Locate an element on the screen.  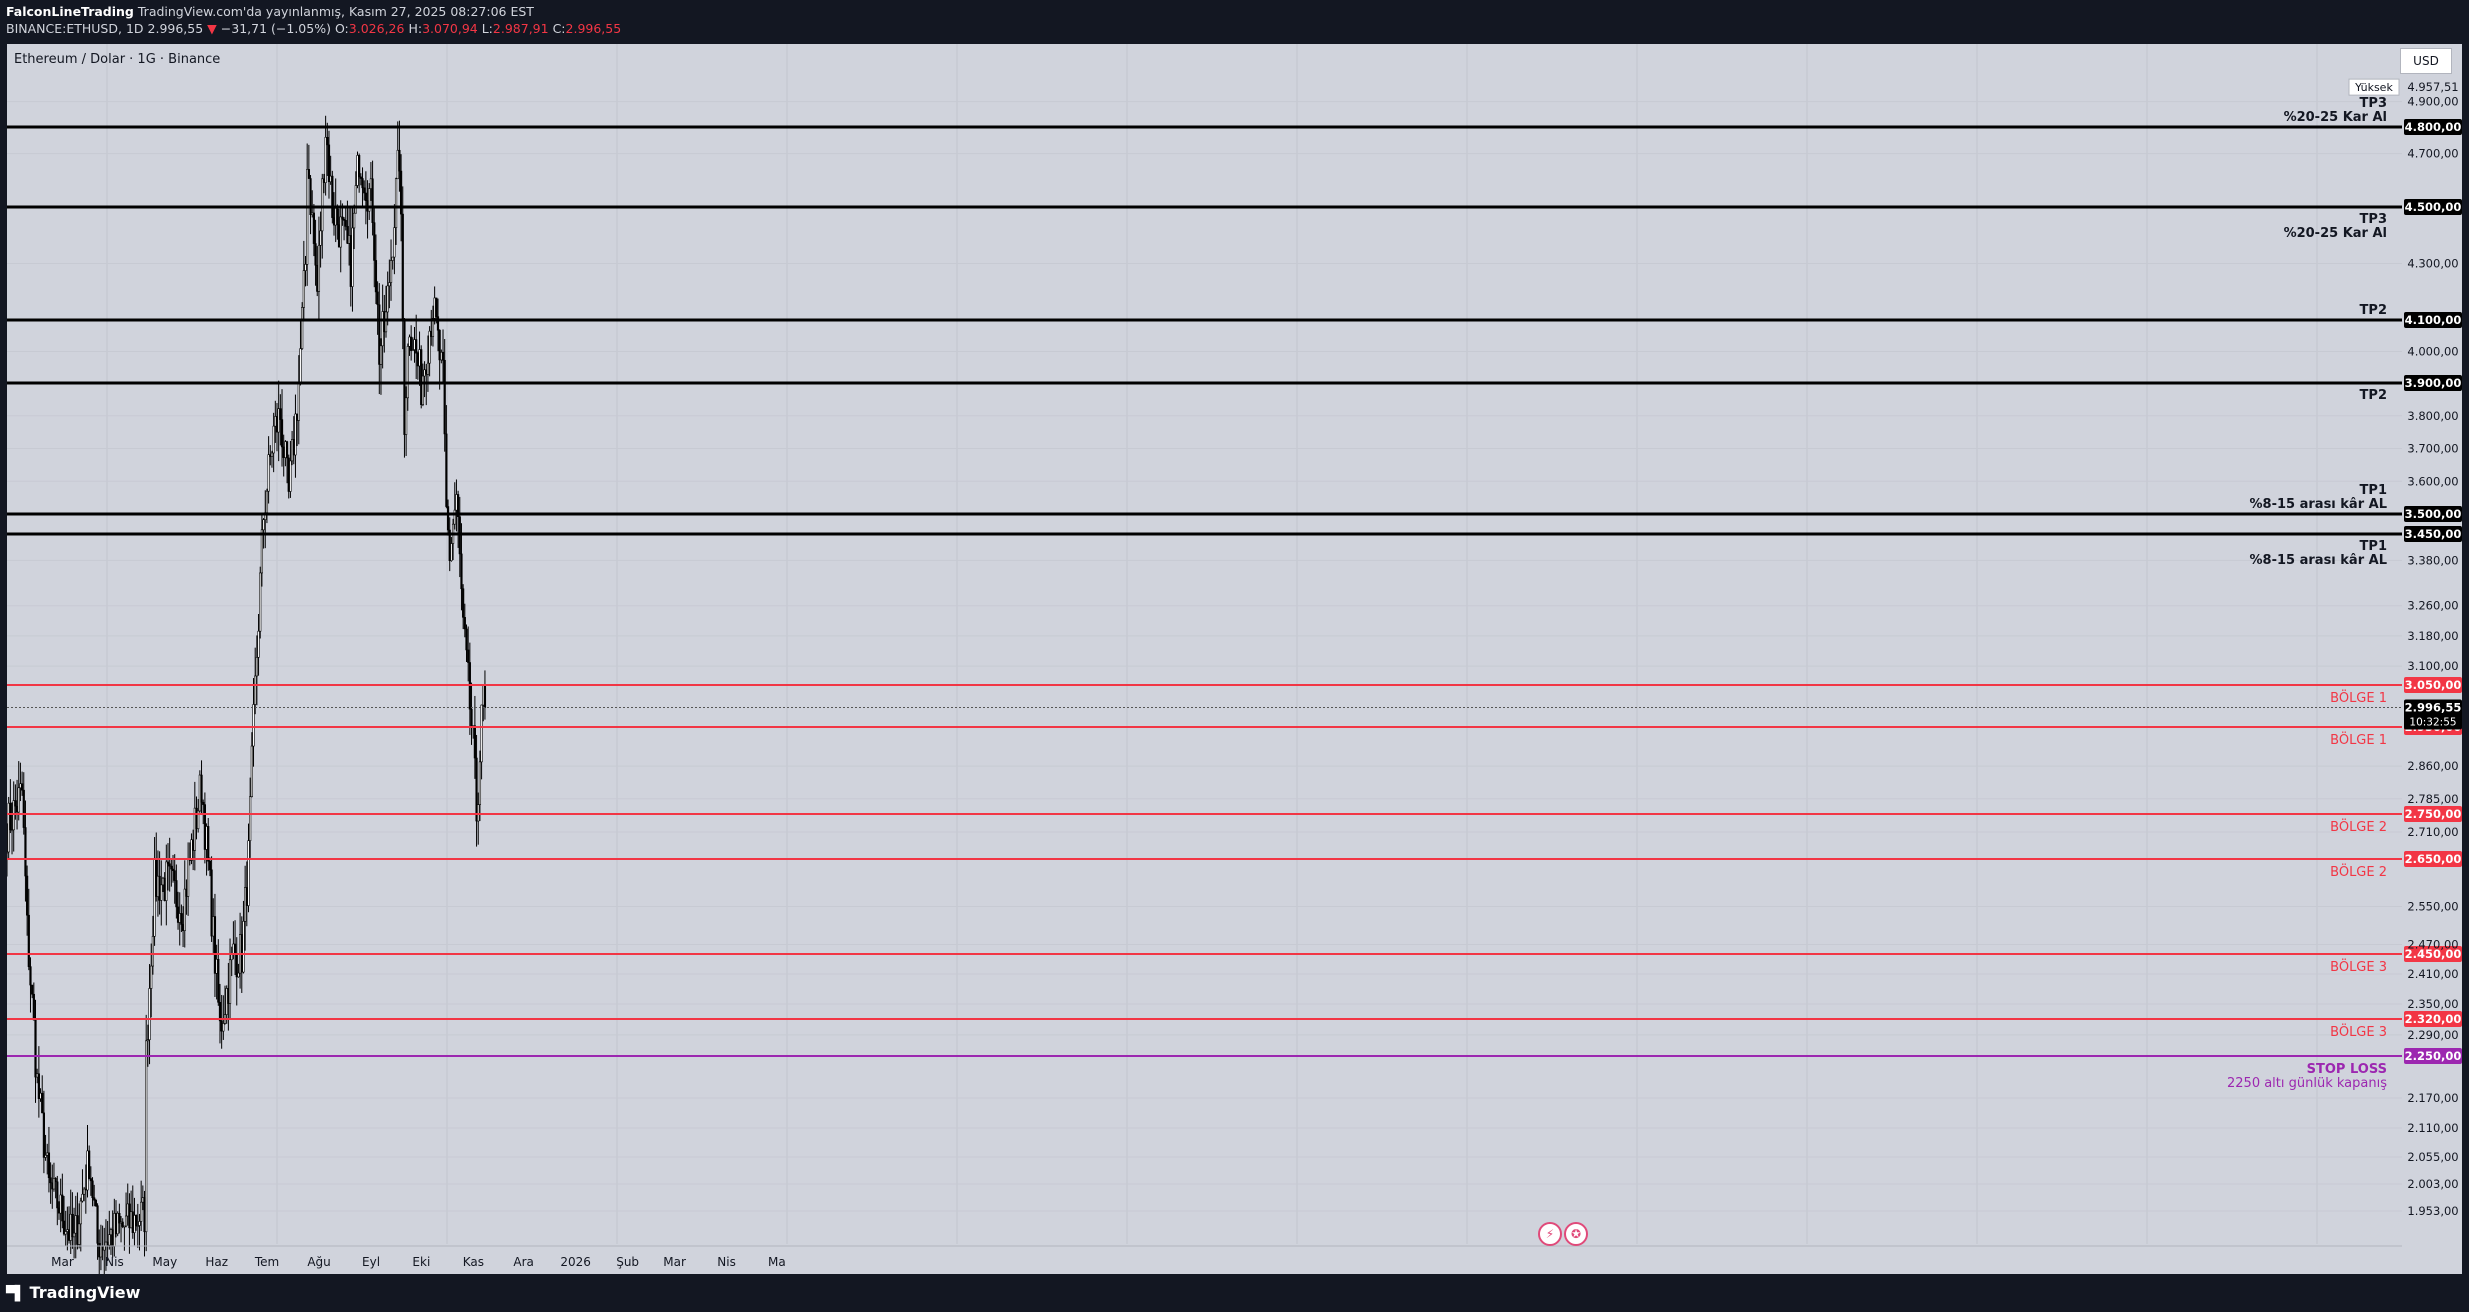
tradingview-logo: ▀▌ TradingView is located at coordinates (73, 1292).